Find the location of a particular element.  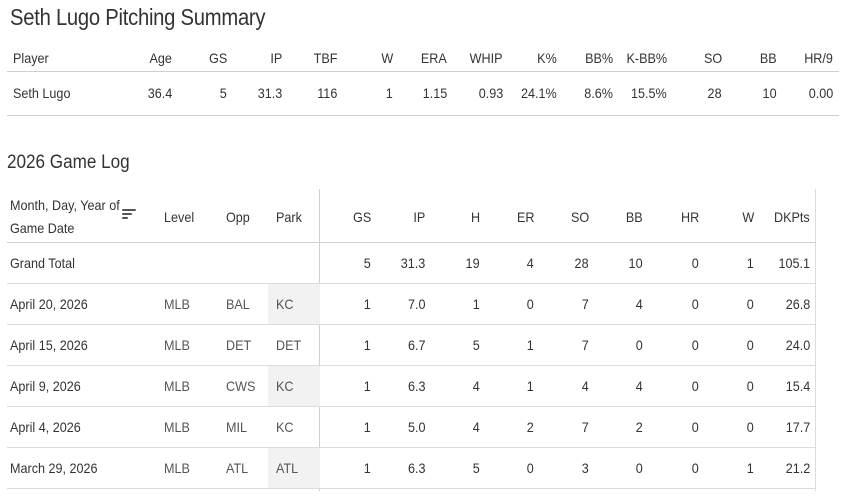

whip-value: 0.93 is located at coordinates (490, 93).